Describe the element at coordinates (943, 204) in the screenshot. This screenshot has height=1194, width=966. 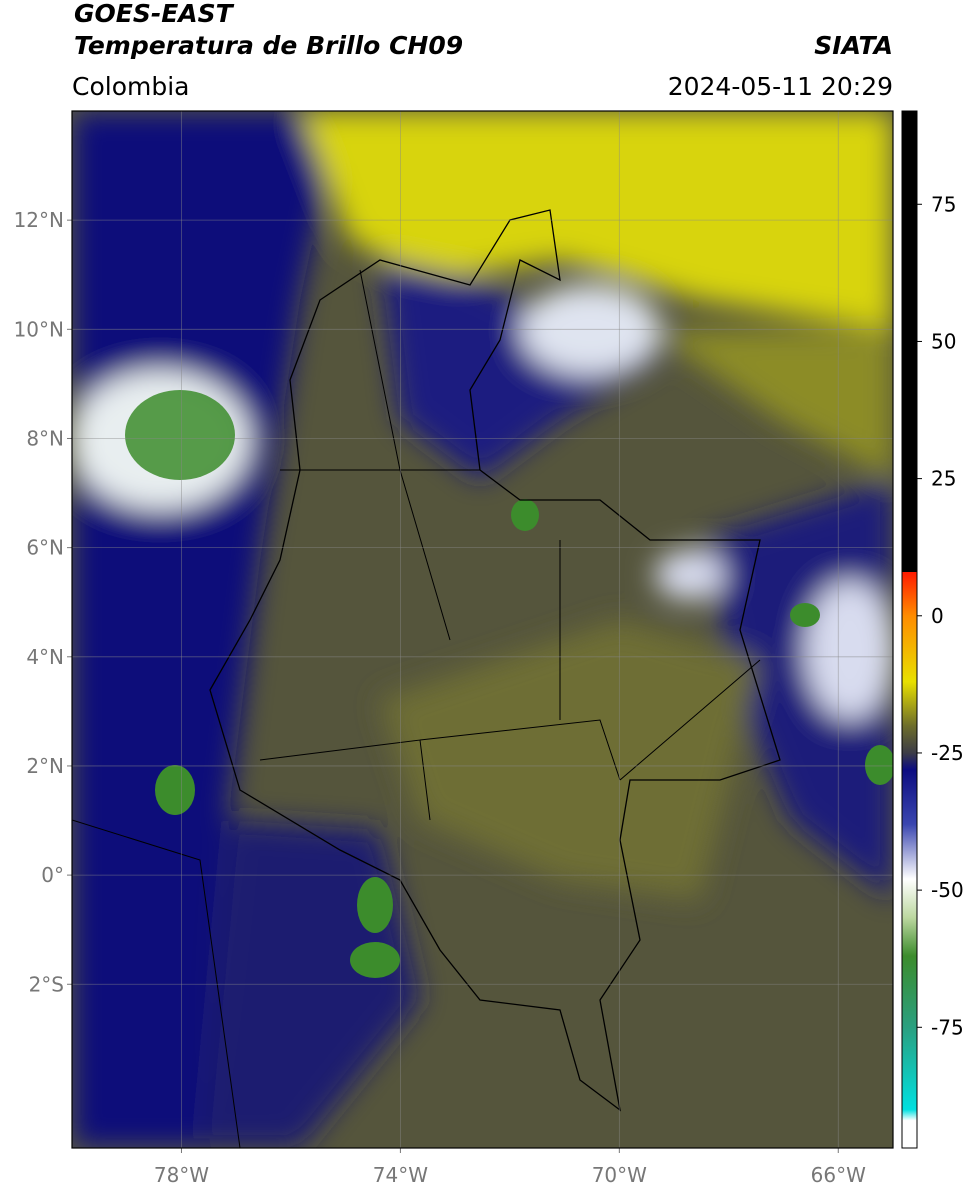
I see `colorbar-tick-label: 75` at that location.